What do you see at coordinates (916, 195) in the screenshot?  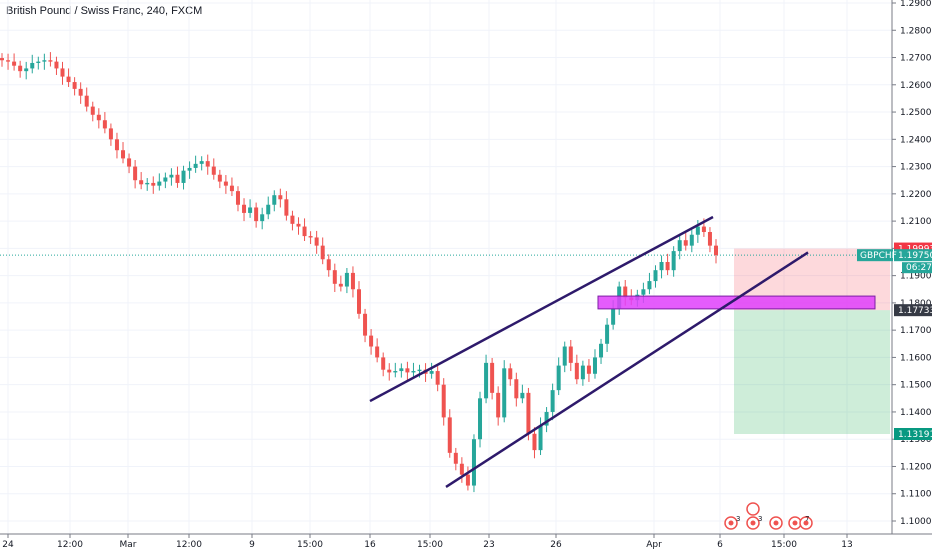 I see `y-tick-label: 1.22000` at bounding box center [916, 195].